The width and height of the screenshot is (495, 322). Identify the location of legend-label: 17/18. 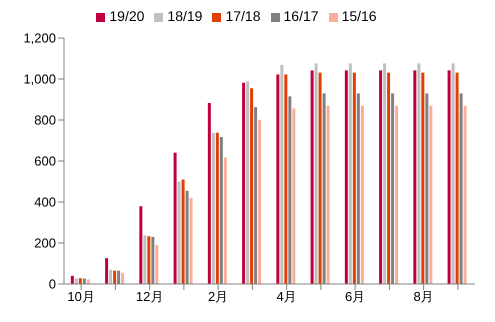
(243, 16).